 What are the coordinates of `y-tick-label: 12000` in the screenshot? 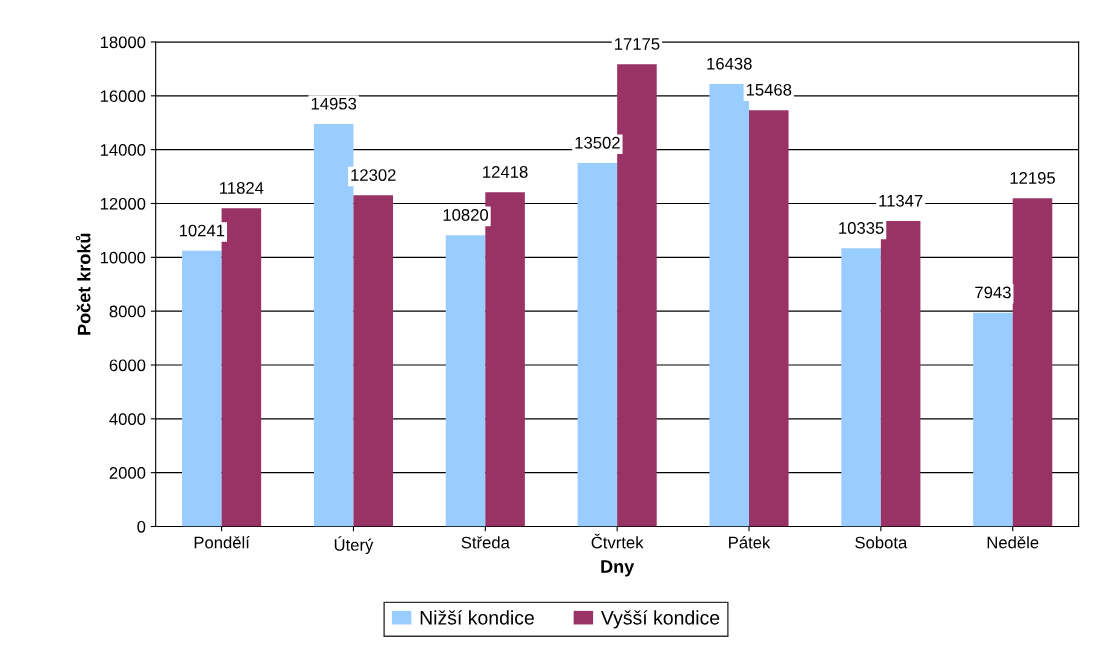 It's located at (123, 203).